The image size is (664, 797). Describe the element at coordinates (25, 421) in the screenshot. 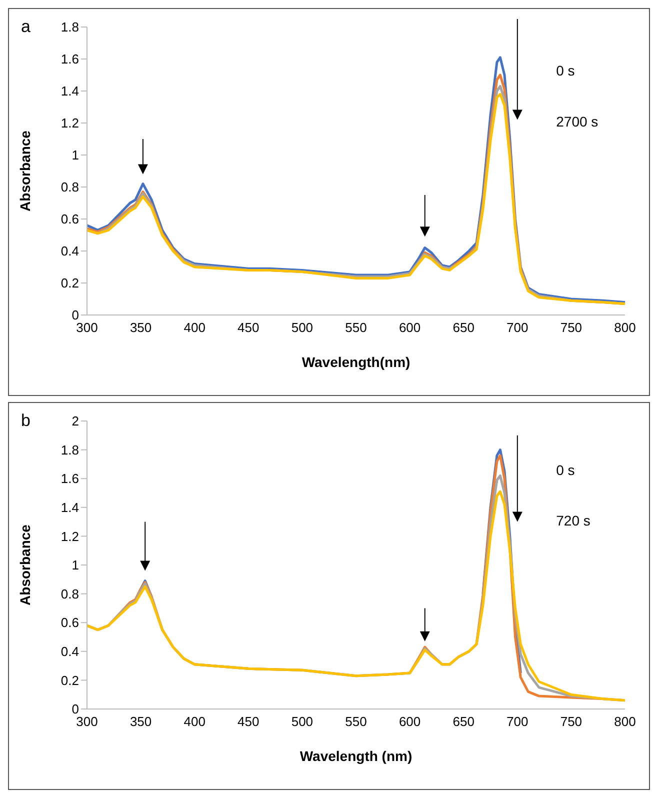

I see `chart-title: b` at that location.